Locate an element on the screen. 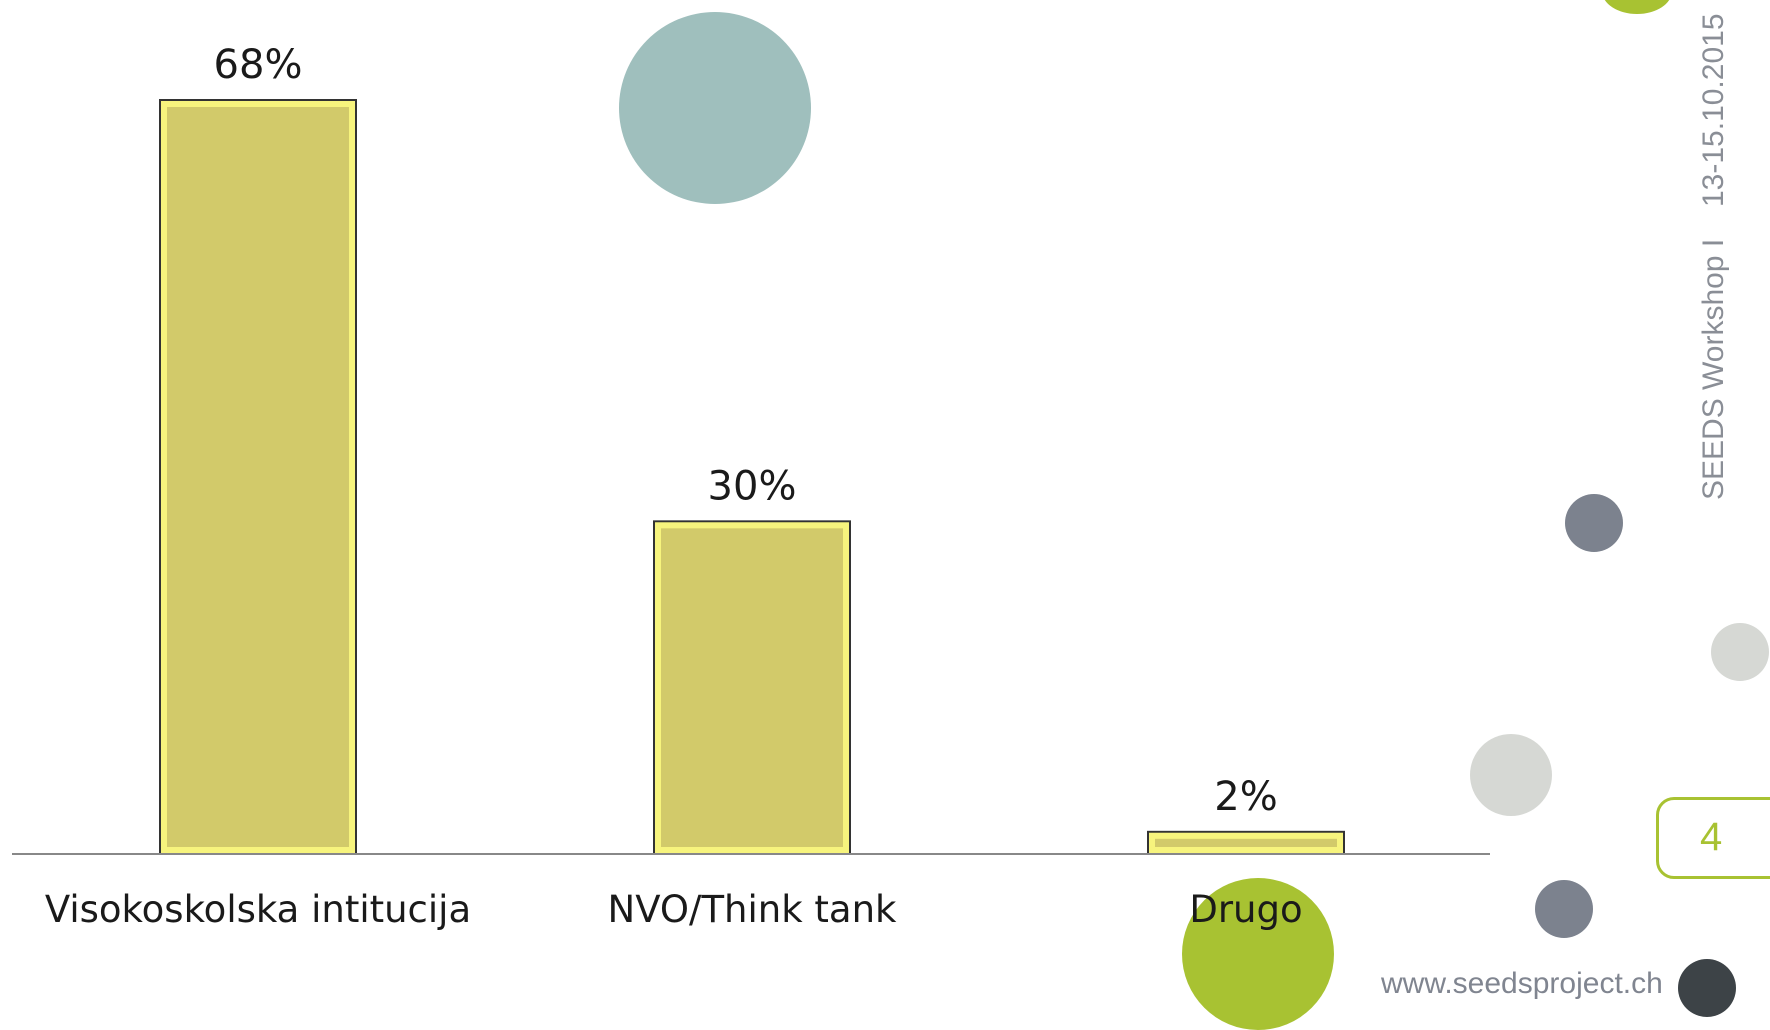  bar-1-outline is located at coordinates (258, 477).